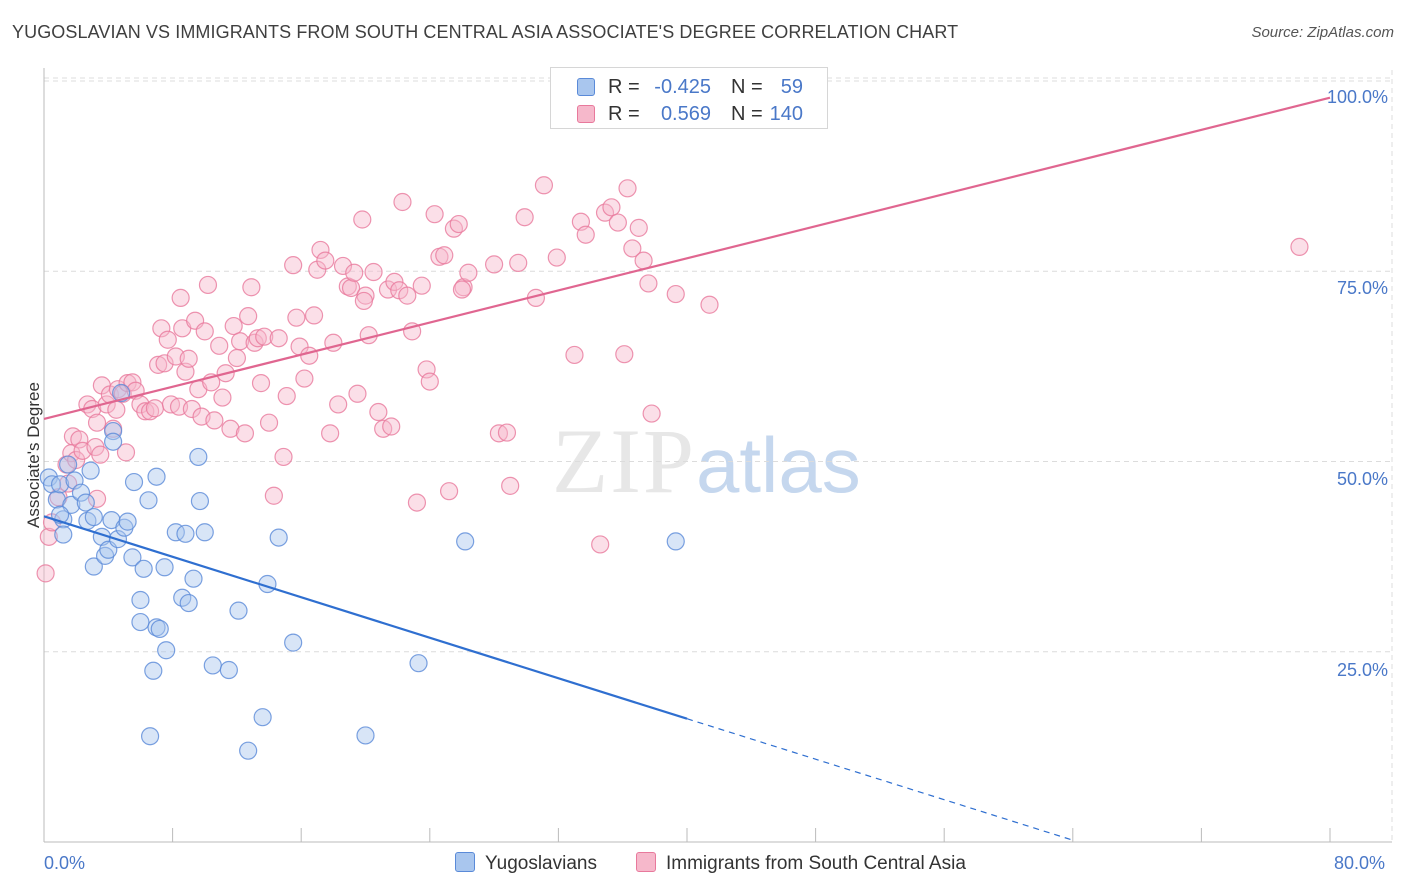 Image resolution: width=1406 pixels, height=892 pixels. I want to click on legend-item-yugoslavians: Yugoslavians, so click(526, 863).